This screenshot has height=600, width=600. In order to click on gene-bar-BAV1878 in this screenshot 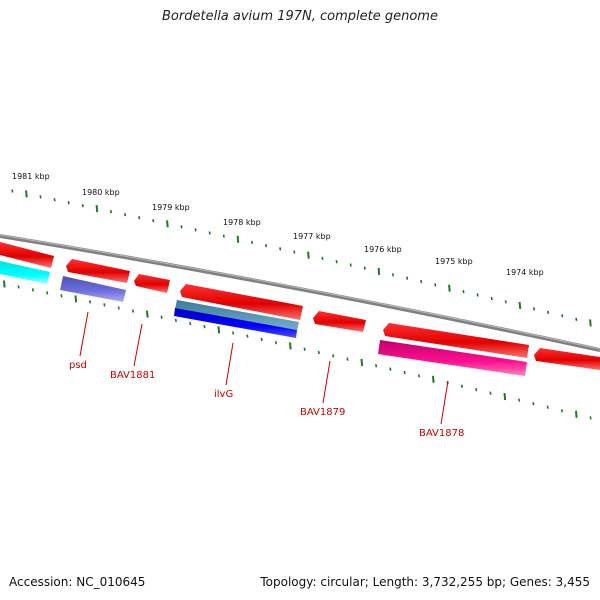, I will do `click(452, 358)`.